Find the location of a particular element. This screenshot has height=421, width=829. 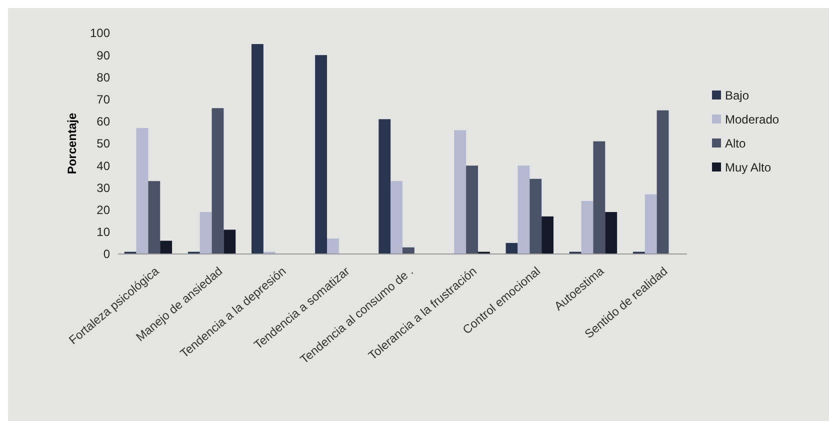

y-tick-label: 90 is located at coordinates (103, 55).